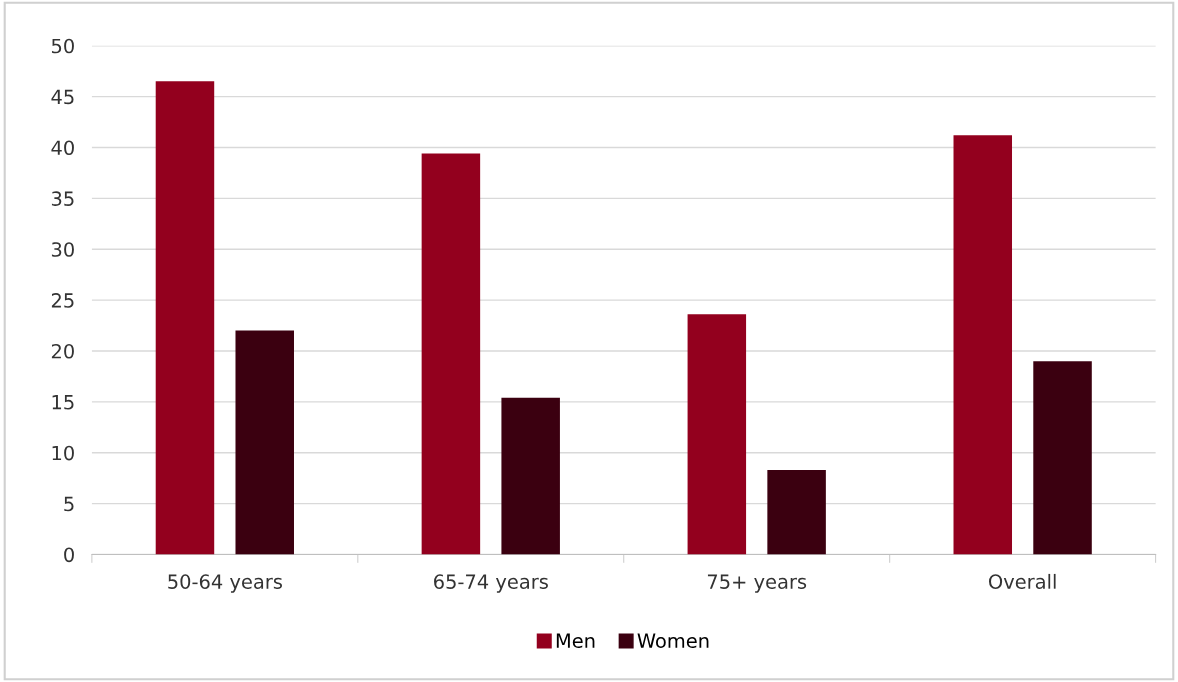 This screenshot has height=682, width=1178. What do you see at coordinates (575, 641) in the screenshot?
I see `legend-label: Men` at bounding box center [575, 641].